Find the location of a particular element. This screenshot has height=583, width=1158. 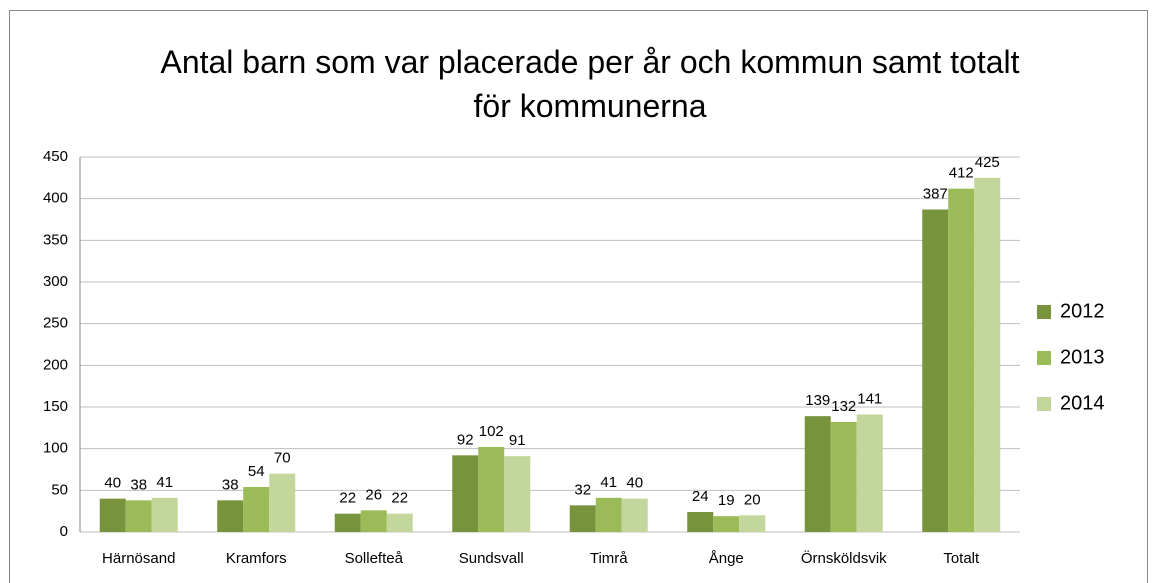

y-tick-label: 150 is located at coordinates (55, 406).